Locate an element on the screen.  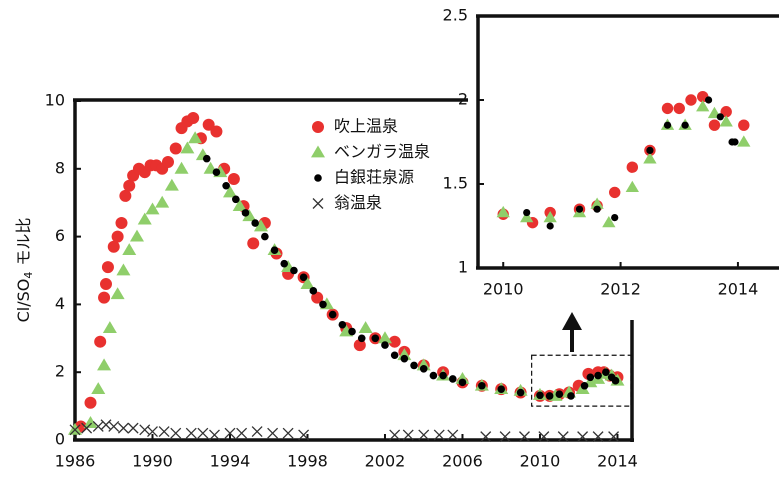
x-tick-label: 2012 is located at coordinates (620, 289).